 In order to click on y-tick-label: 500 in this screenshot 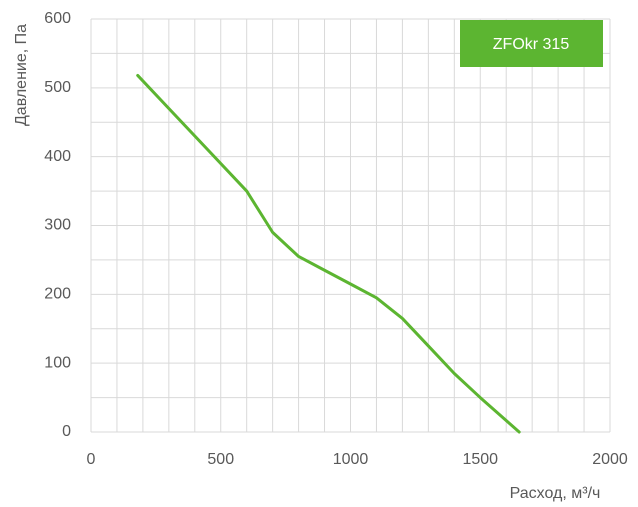, I will do `click(57, 87)`.